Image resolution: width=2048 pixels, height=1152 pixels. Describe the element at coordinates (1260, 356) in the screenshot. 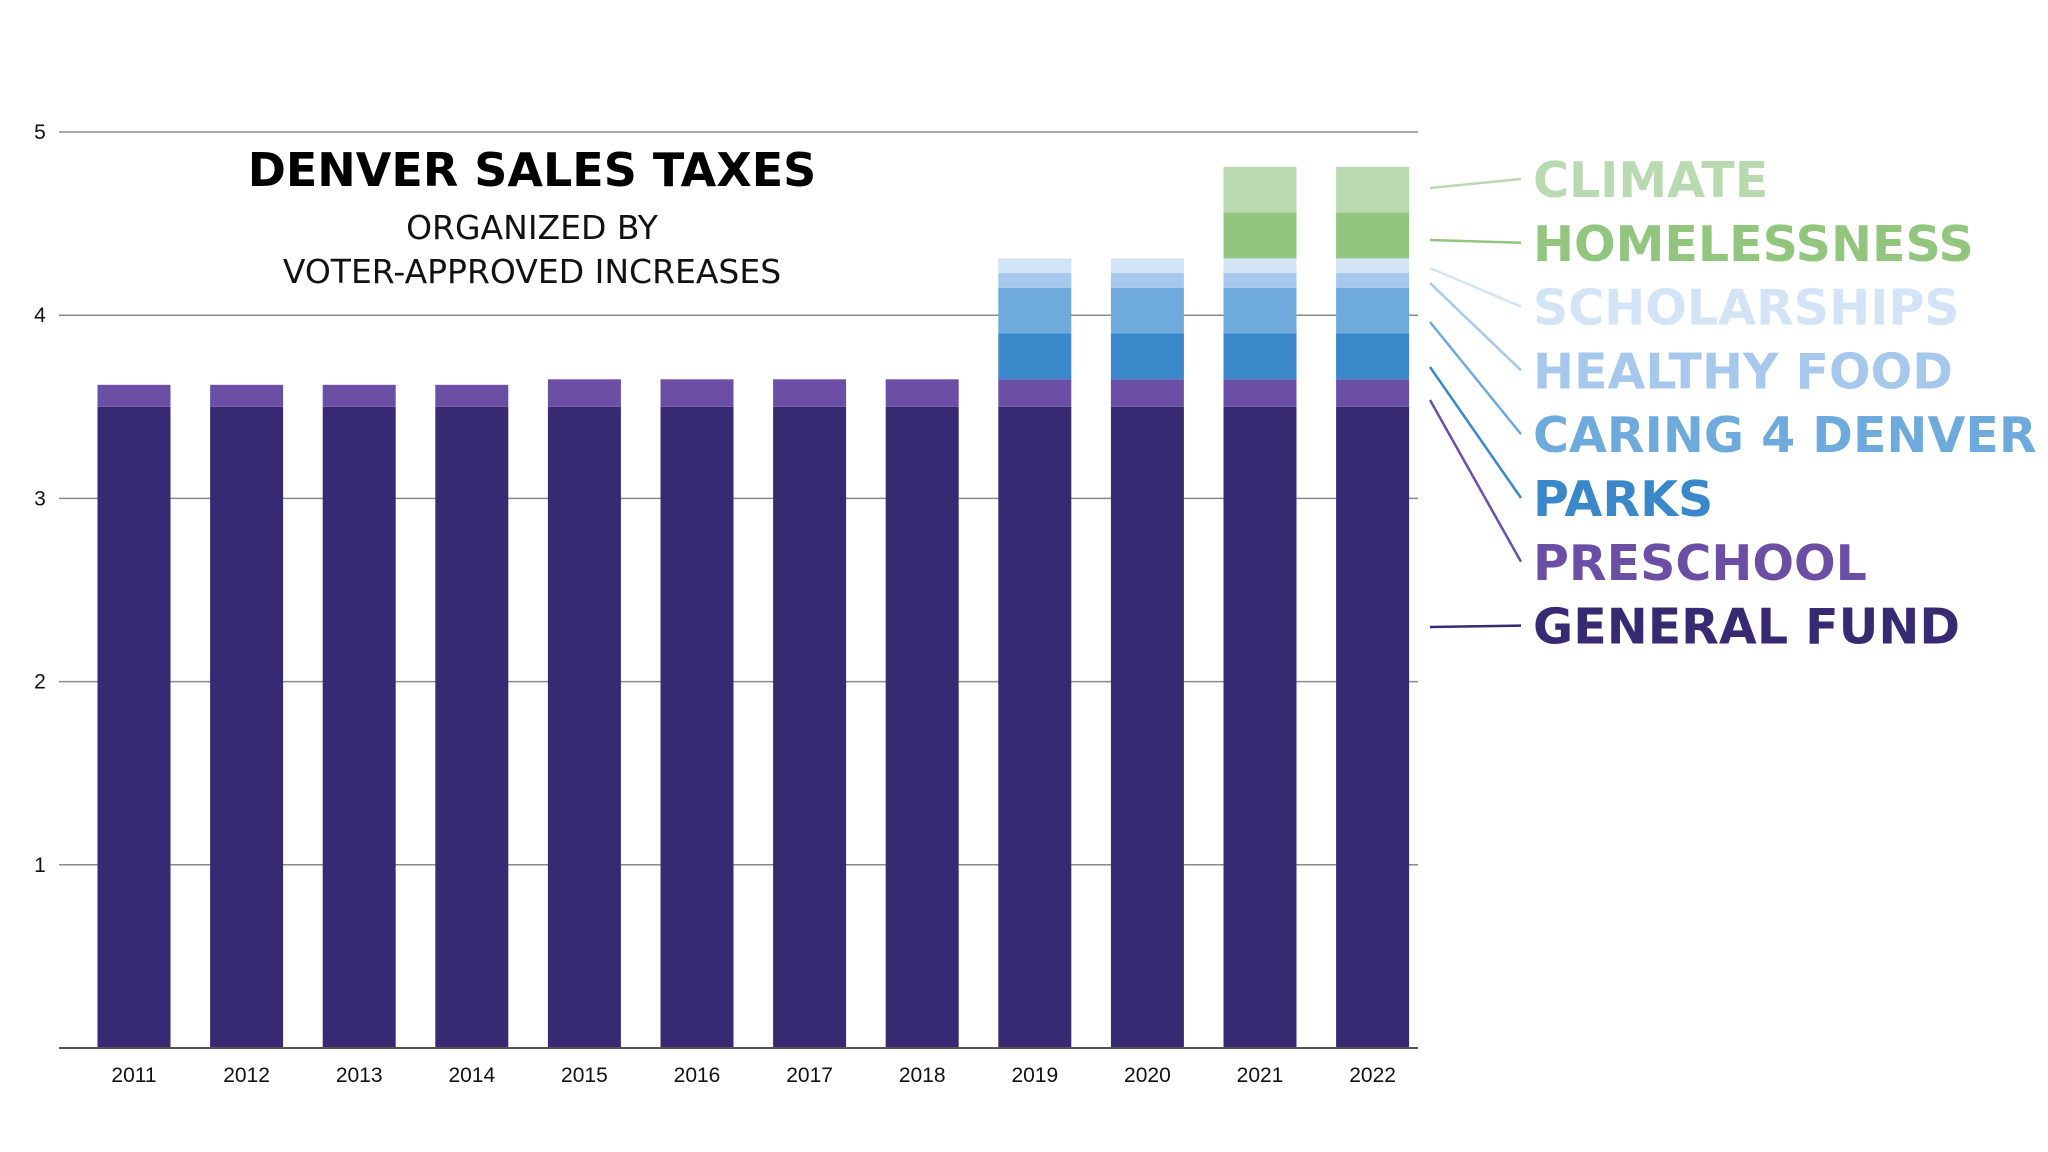

I see `bar-2021-parks` at that location.